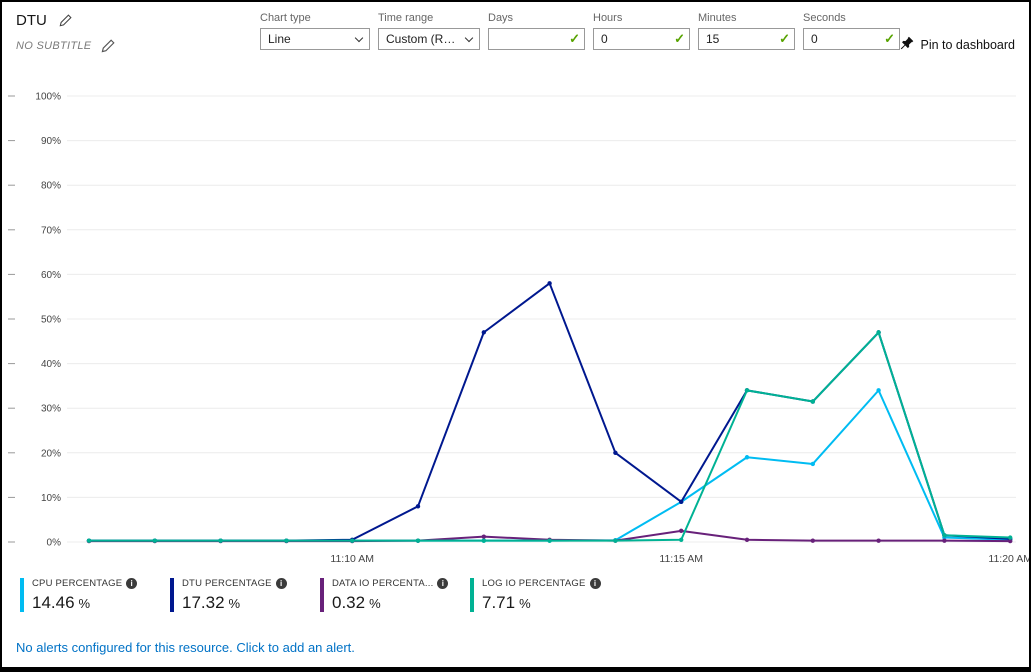  Describe the element at coordinates (824, 18) in the screenshot. I see `seconds-label: Seconds` at that location.